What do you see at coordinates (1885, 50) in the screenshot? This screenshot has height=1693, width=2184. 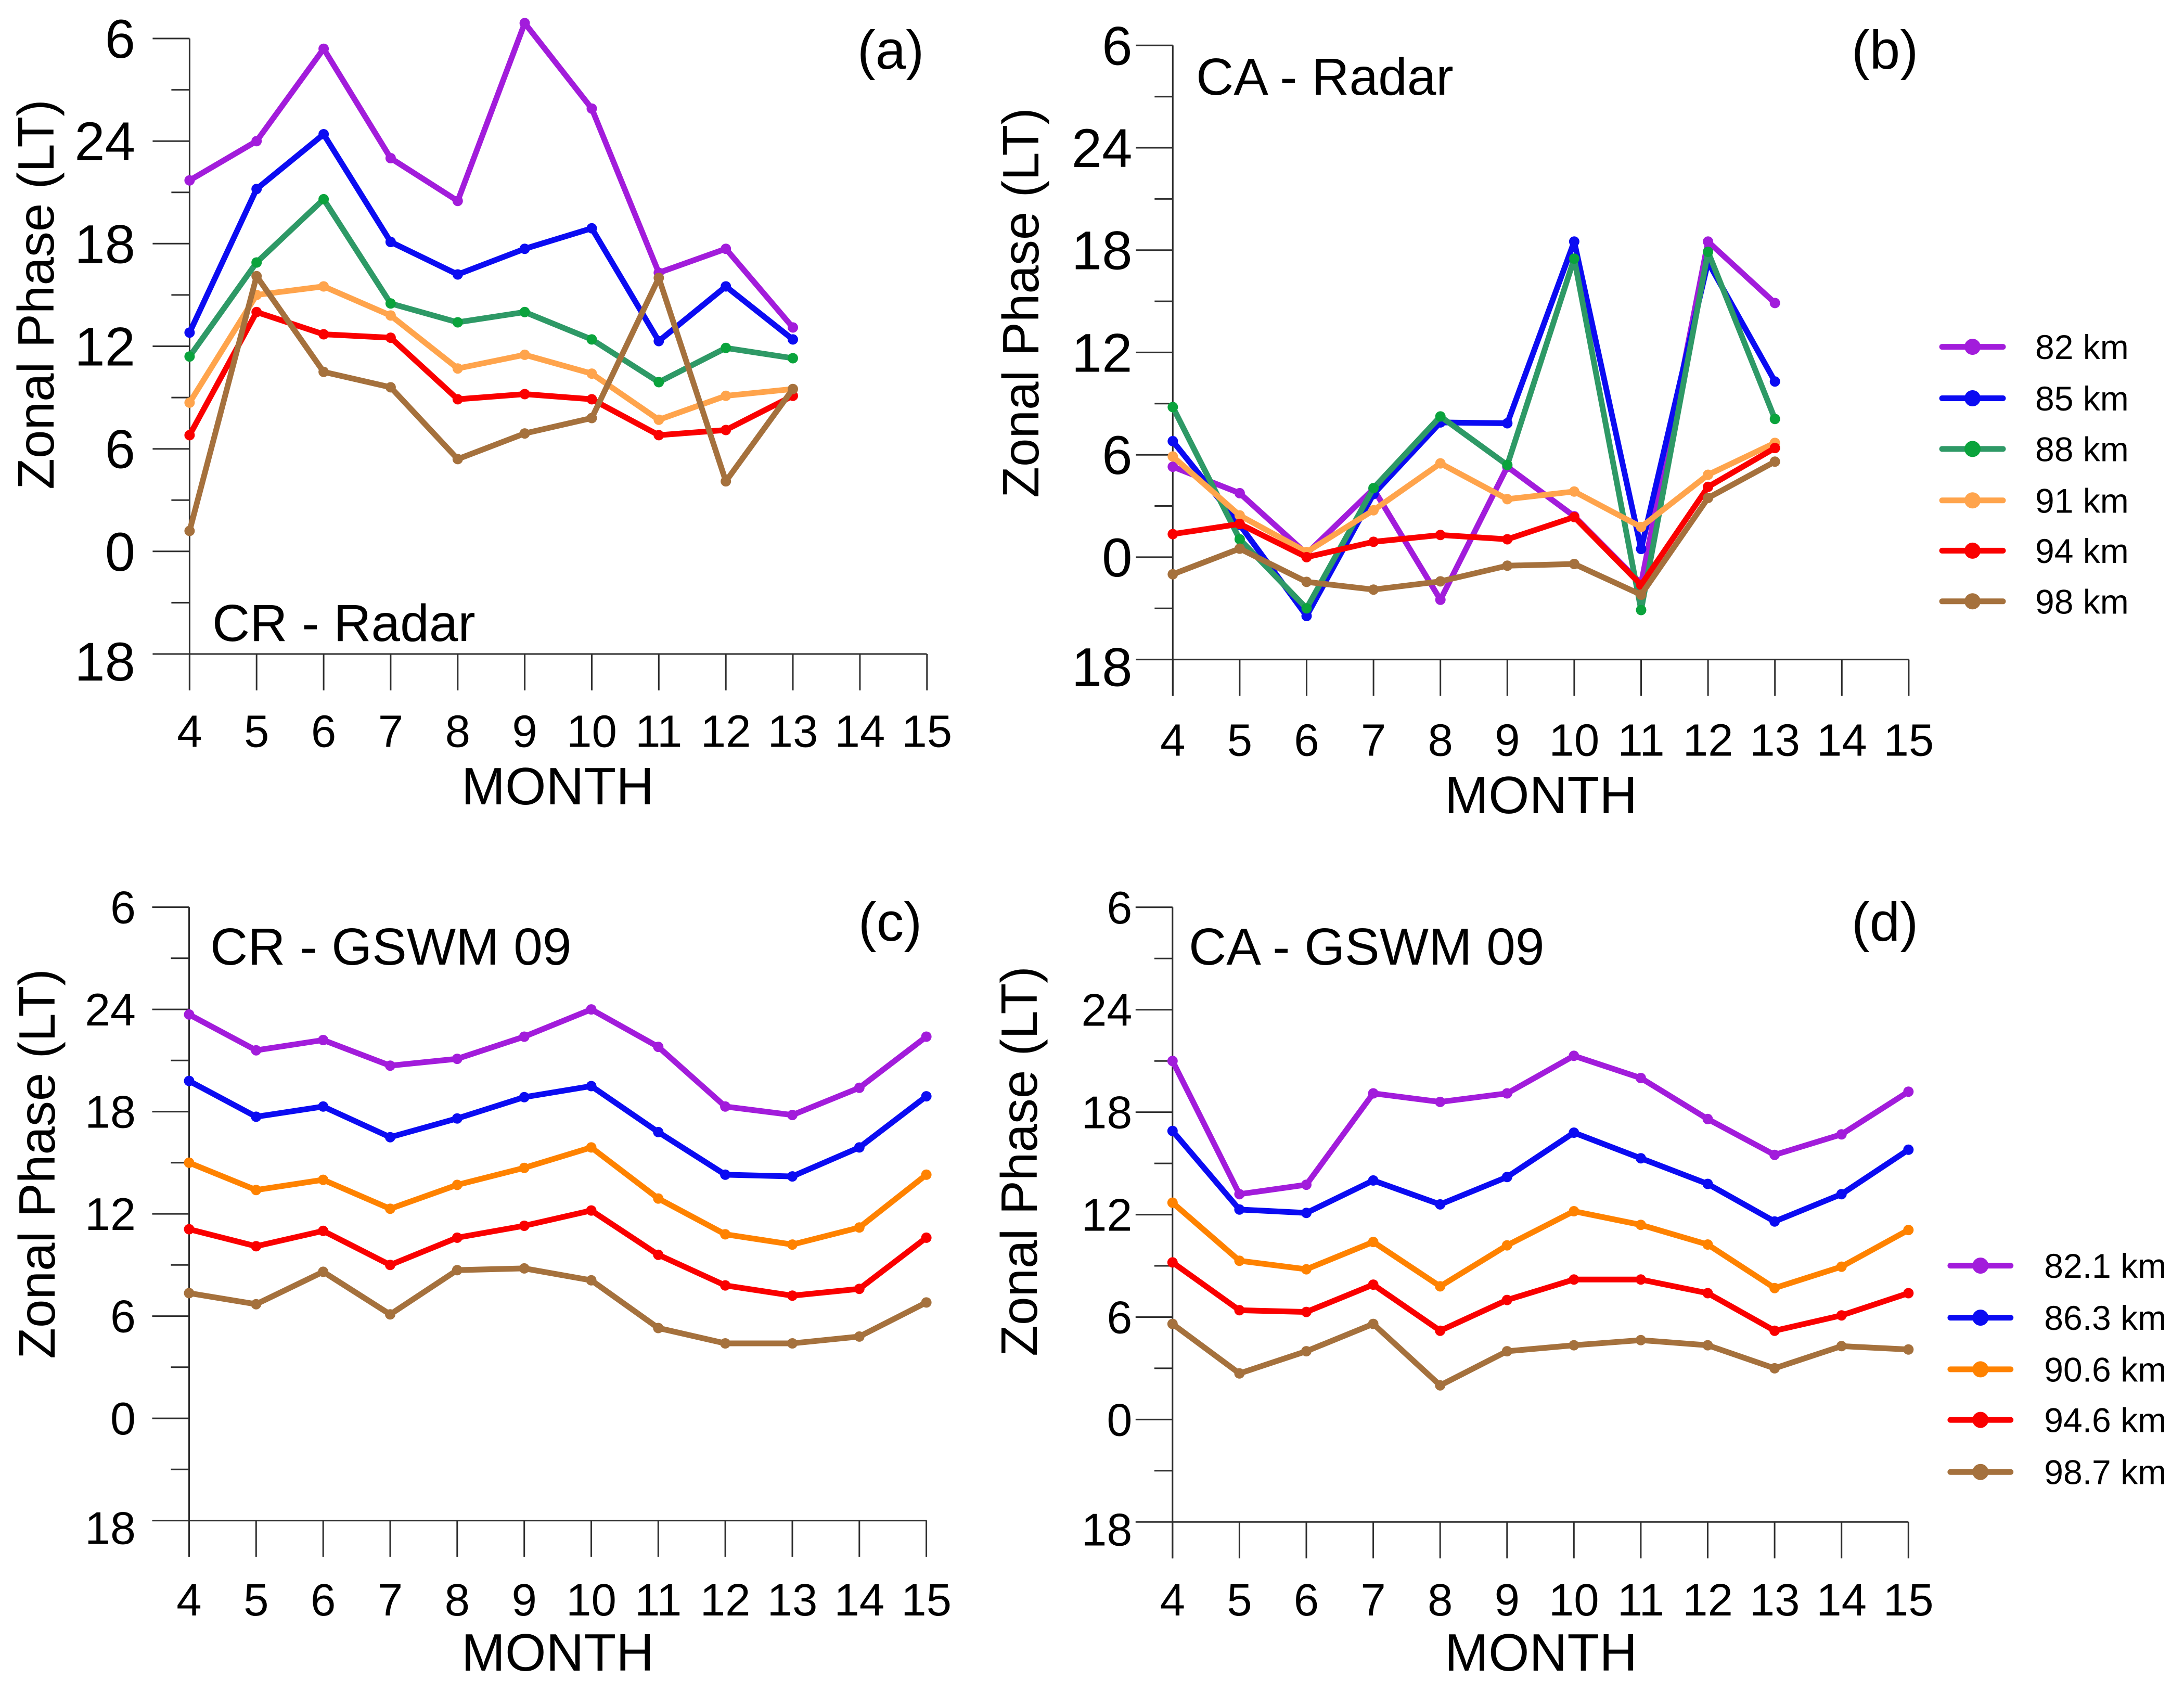 I see `svg-text: (b)` at bounding box center [1885, 50].